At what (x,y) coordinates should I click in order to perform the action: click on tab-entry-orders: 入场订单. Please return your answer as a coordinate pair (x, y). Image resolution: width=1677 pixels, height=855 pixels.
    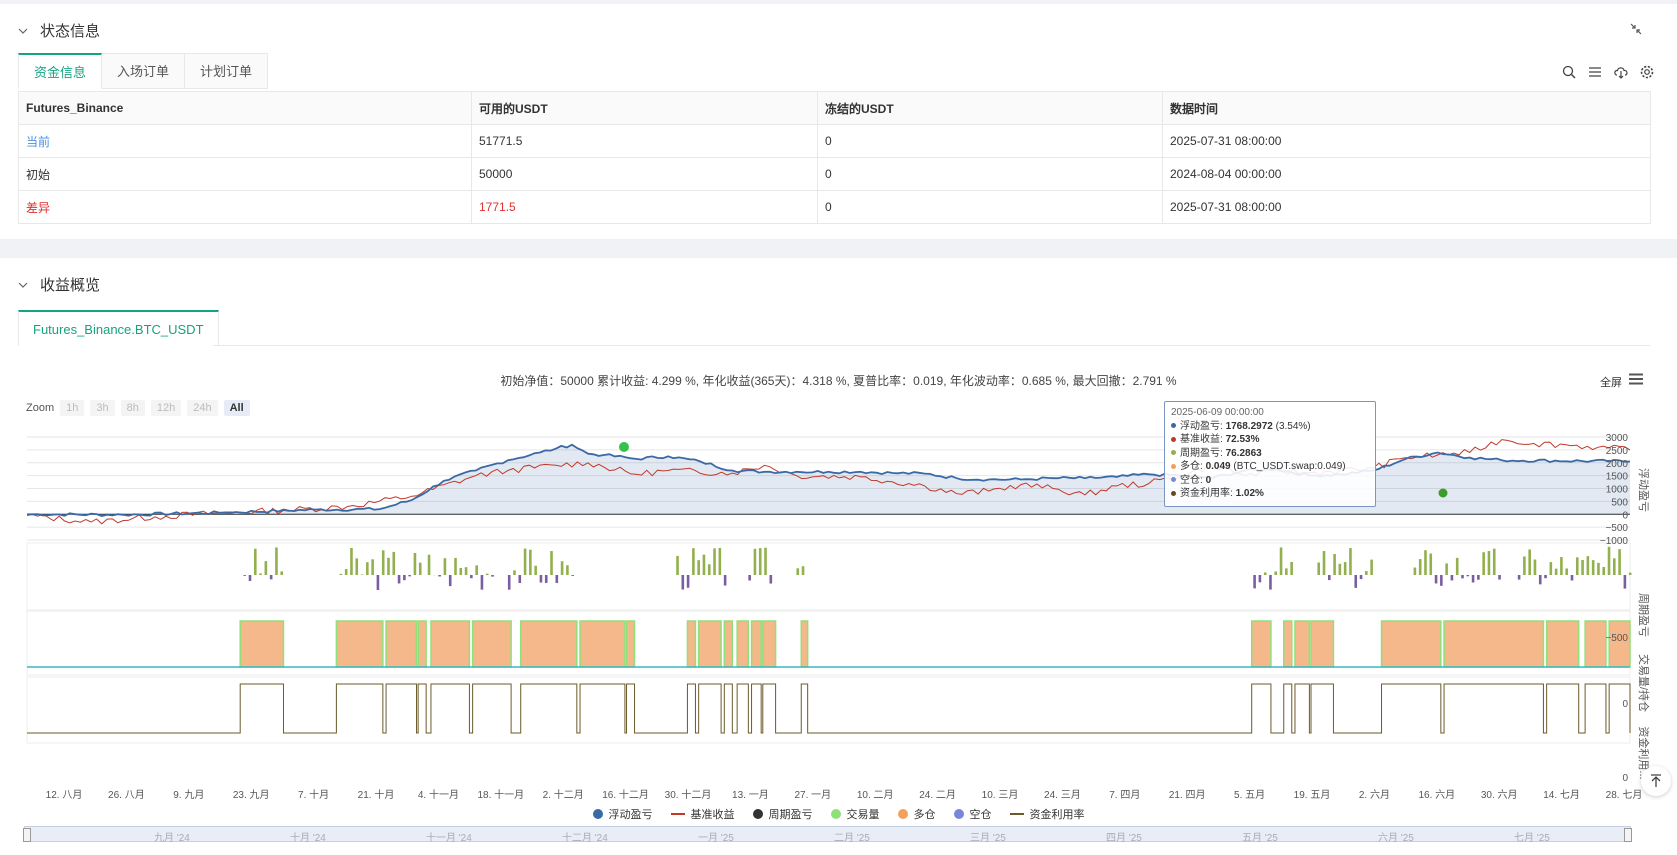
    Looking at the image, I should click on (144, 71).